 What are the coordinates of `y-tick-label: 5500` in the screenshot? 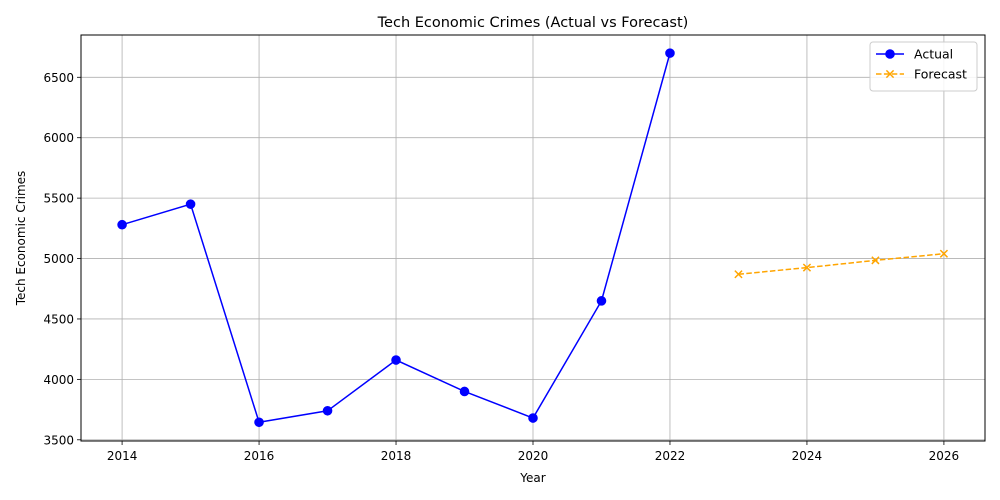 It's located at (58, 199).